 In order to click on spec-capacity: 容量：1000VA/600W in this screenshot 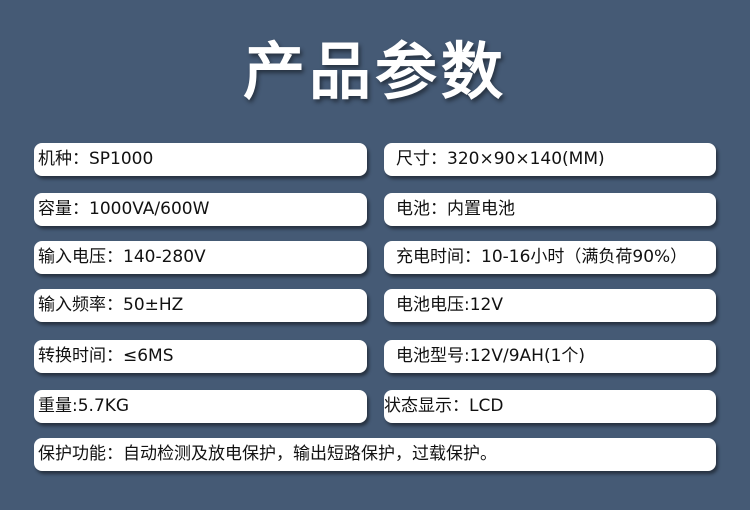, I will do `click(200, 209)`.